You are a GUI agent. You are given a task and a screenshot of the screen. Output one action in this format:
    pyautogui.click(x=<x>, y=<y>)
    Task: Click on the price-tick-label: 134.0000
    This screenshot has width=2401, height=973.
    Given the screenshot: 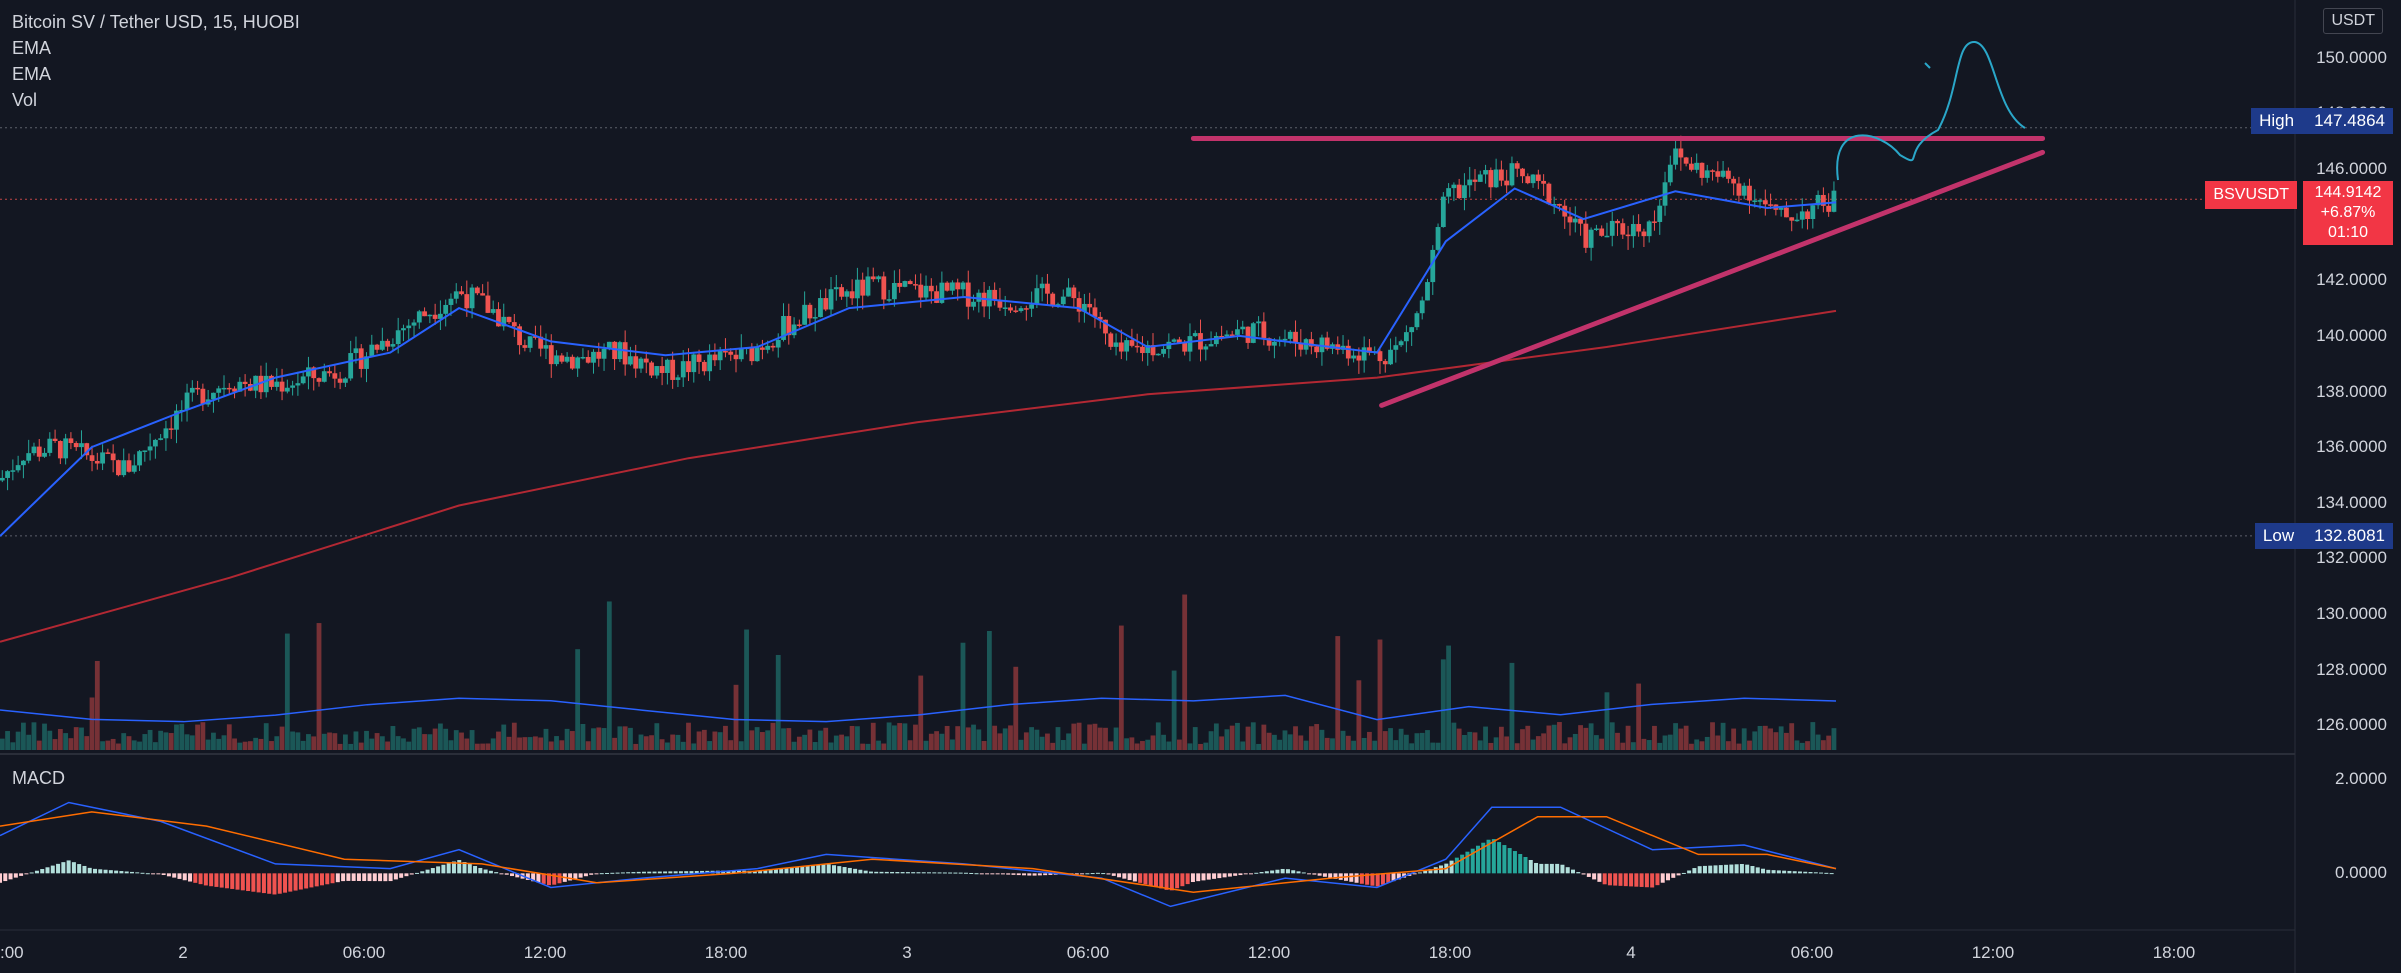 What is the action you would take?
    pyautogui.click(x=2351, y=502)
    